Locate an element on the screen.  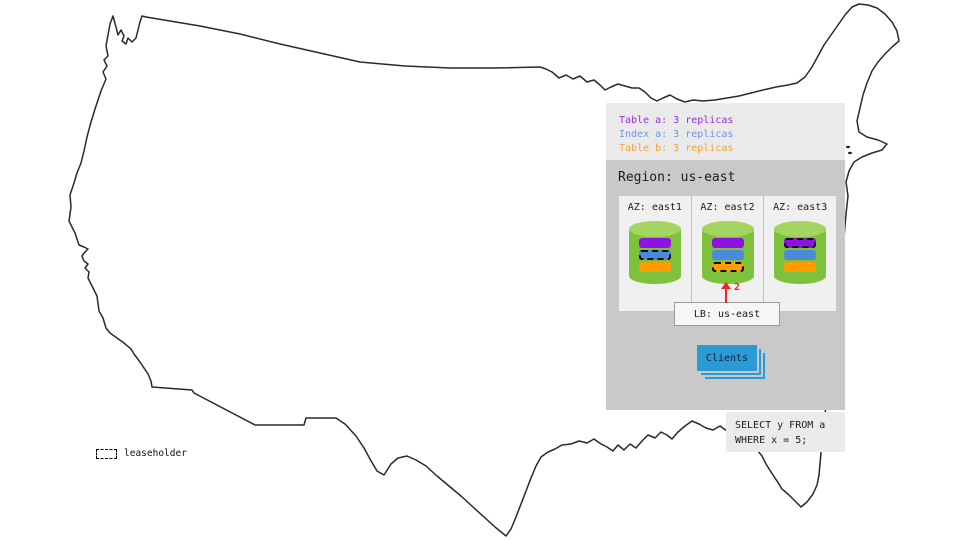
legend-table-a: Table a: 3 replicas is located at coordinates (676, 120).